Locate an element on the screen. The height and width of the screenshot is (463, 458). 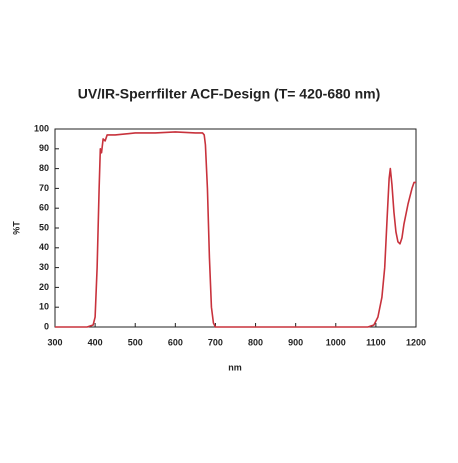
x-tick-label: 900 is located at coordinates (295, 342).